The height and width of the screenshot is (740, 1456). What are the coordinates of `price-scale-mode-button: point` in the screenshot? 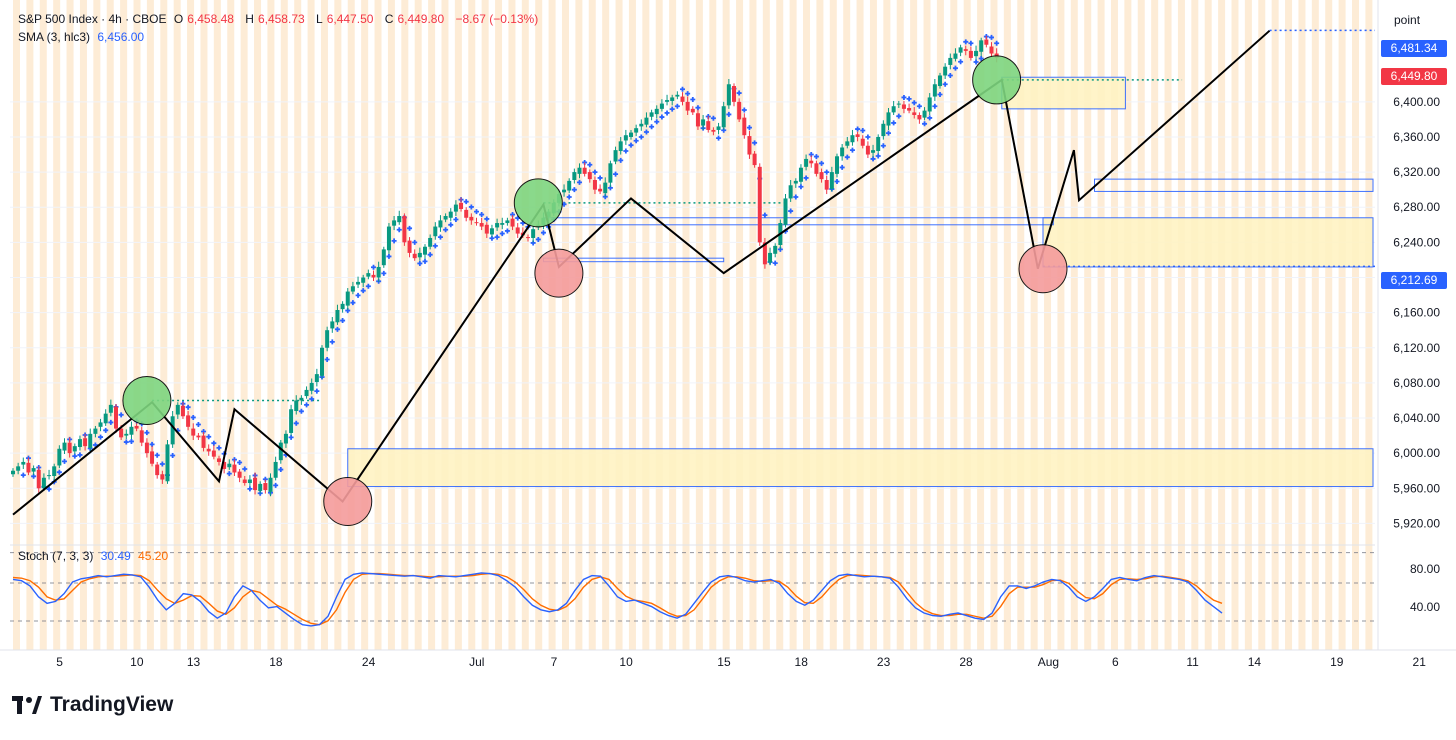 It's located at (1407, 20).